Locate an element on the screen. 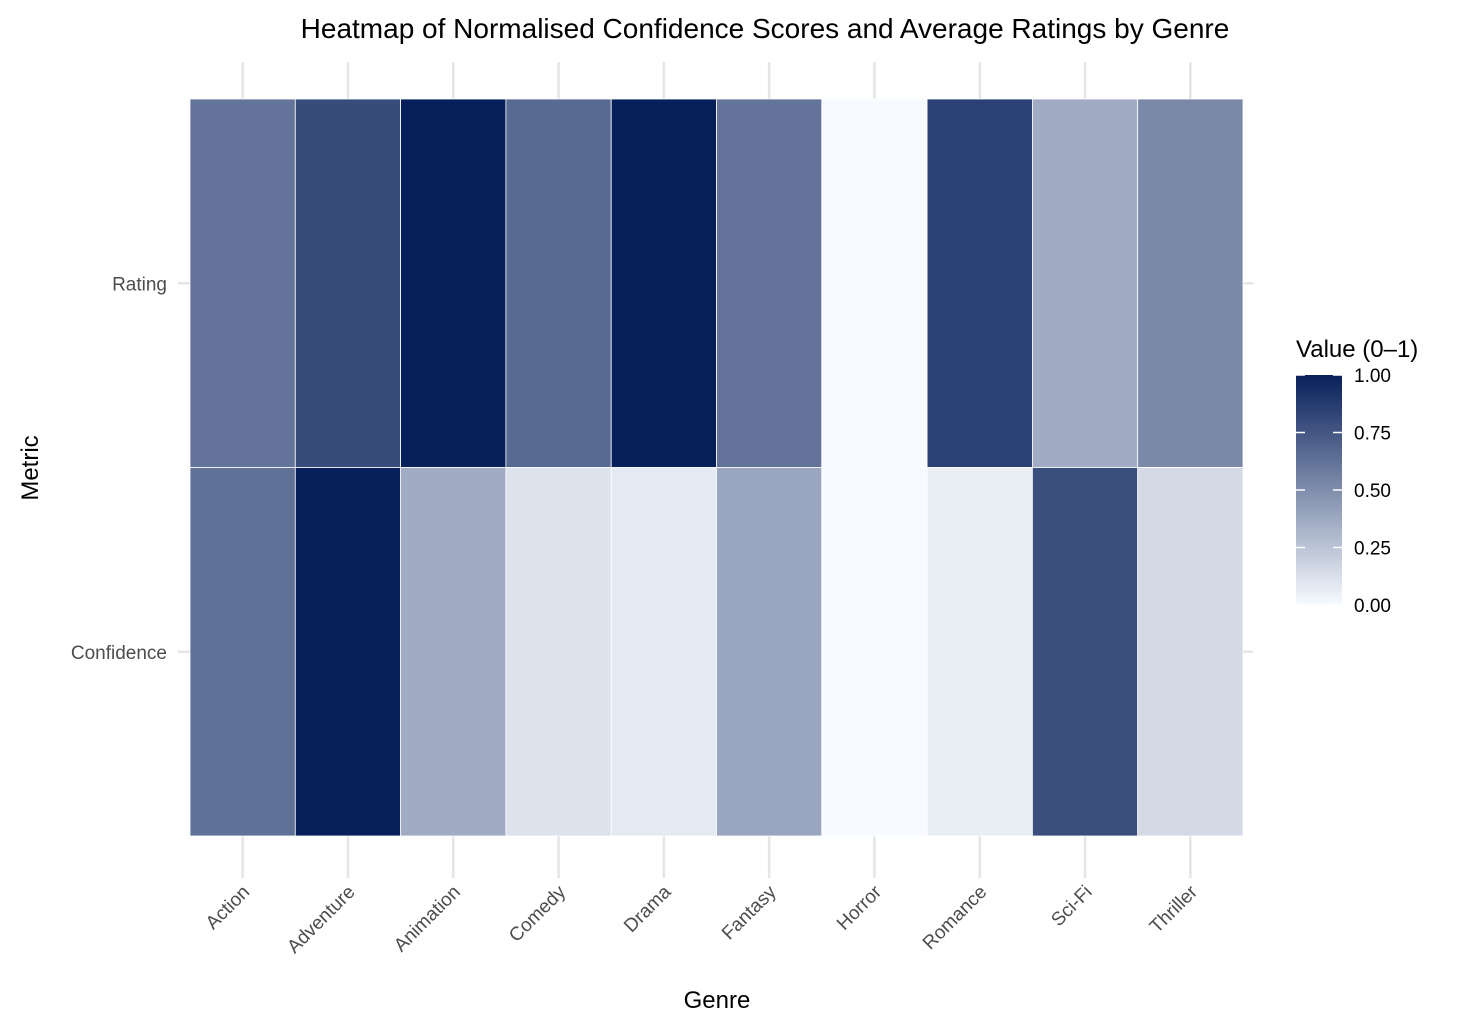 The image size is (1478, 1028). legend-tick-label: 1.00 is located at coordinates (1372, 376).